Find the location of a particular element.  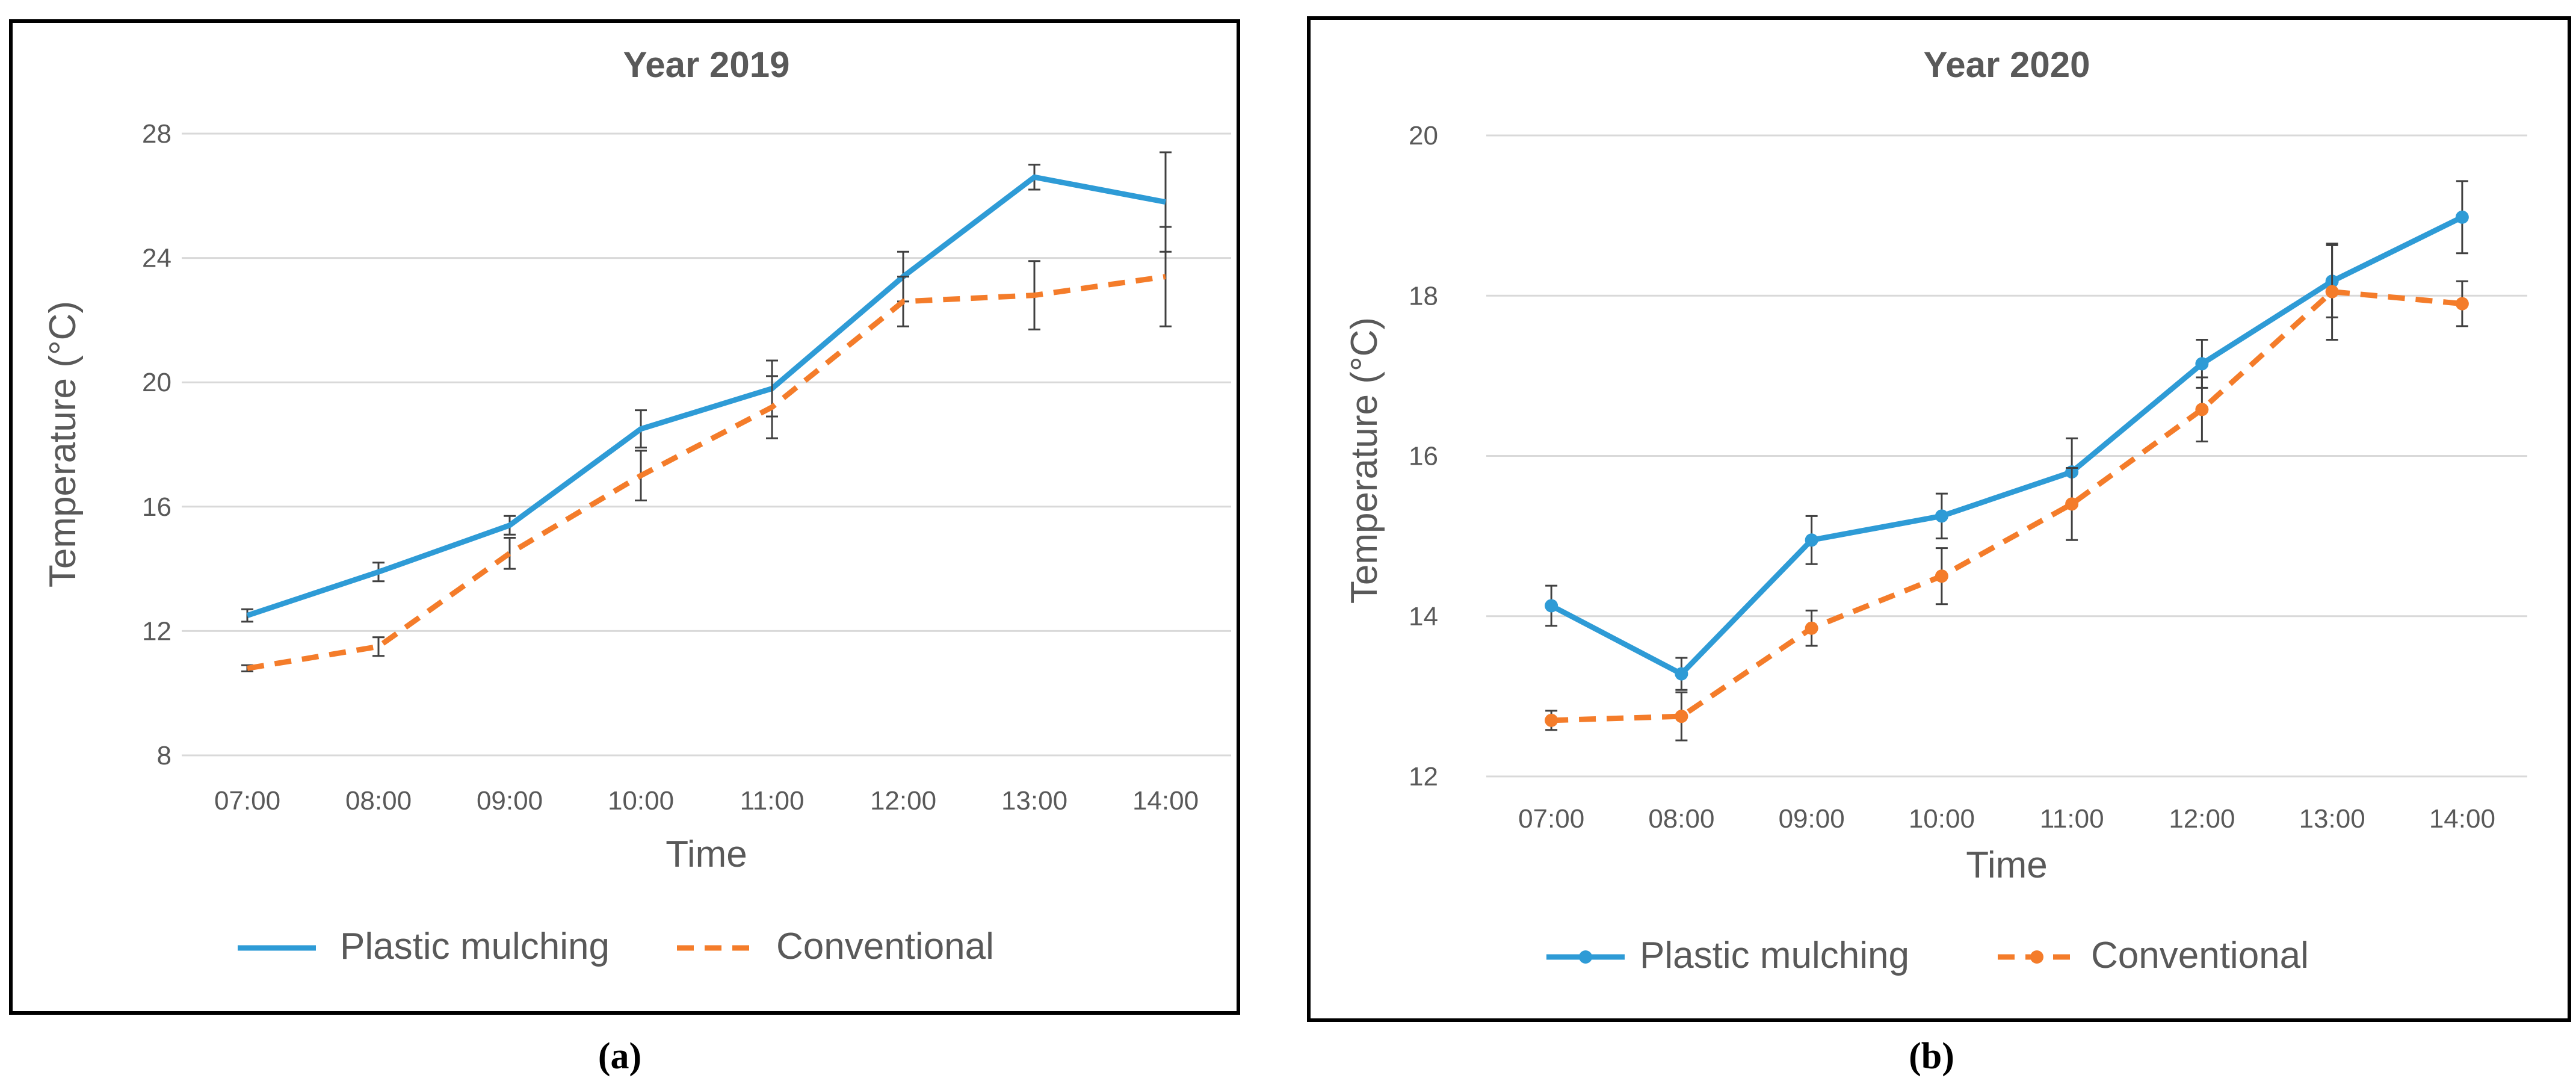

panel-caption: (b) is located at coordinates (1931, 1056).